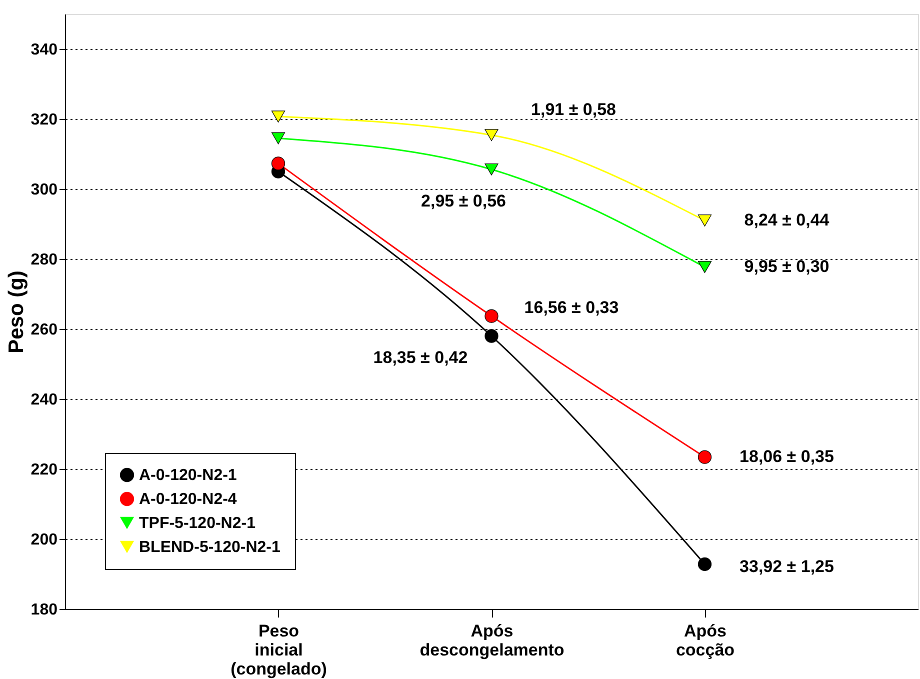 This screenshot has height=679, width=920. I want to click on x-tick-label: Após cocção, so click(705, 641).